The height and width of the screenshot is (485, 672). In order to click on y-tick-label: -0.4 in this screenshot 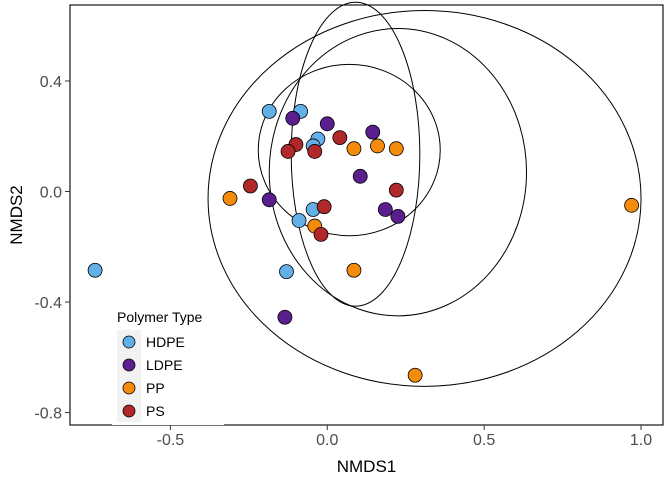, I will do `click(48, 303)`.